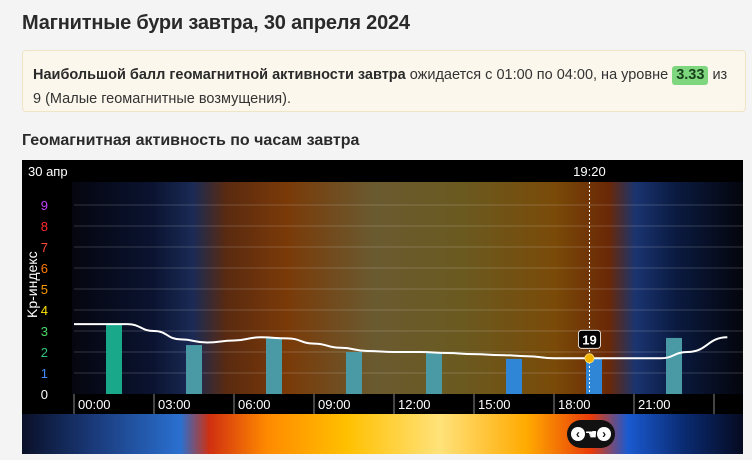 This screenshot has height=460, width=752. Describe the element at coordinates (334, 404) in the screenshot. I see `x-tick-label: 09:00` at that location.